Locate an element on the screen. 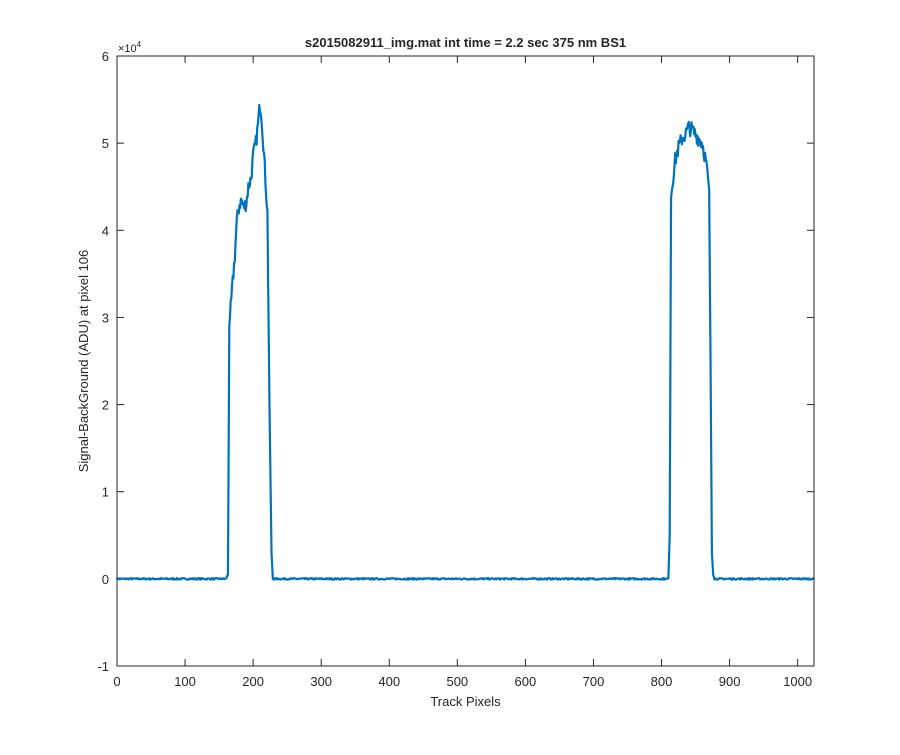 The width and height of the screenshot is (900, 755). x-tick-label: 700 is located at coordinates (594, 681).